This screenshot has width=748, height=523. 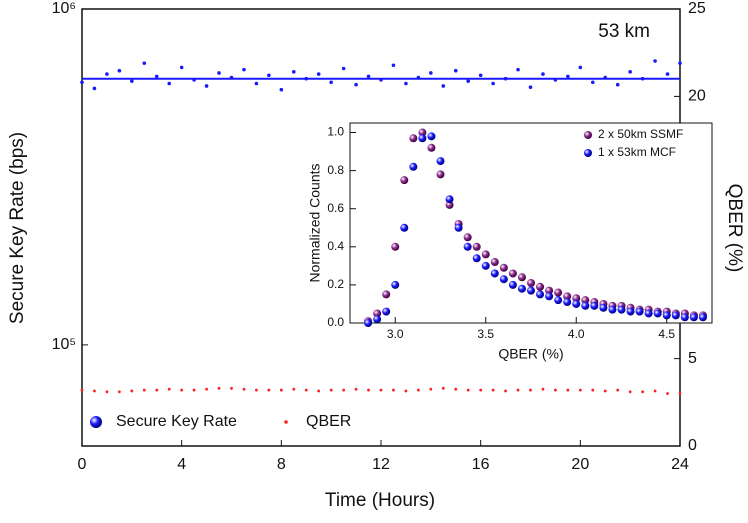 What do you see at coordinates (640, 134) in the screenshot?
I see `legend-label: 2 x 50km SSMF` at bounding box center [640, 134].